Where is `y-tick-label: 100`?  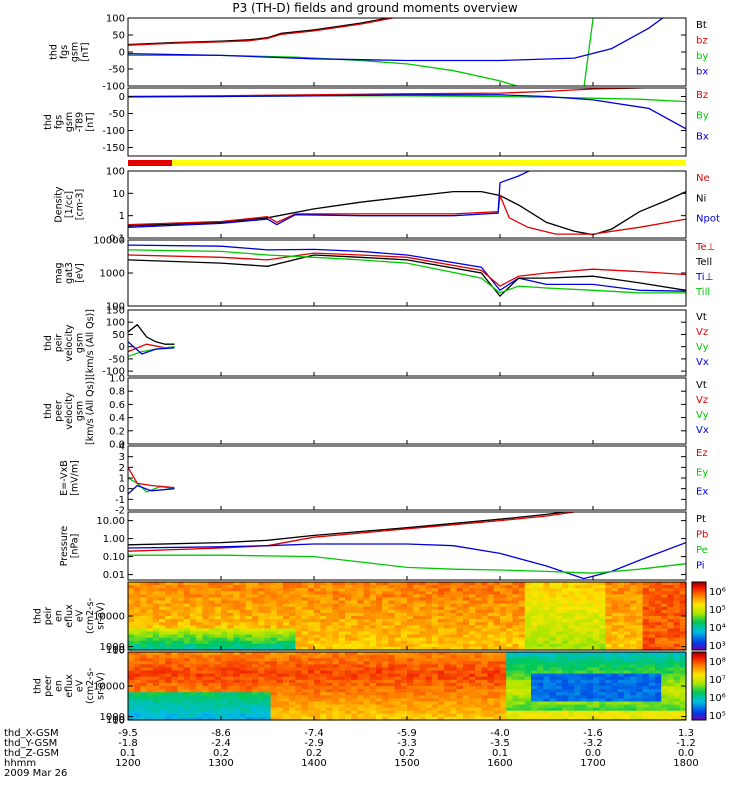
y-tick-label: 100 is located at coordinates (115, 650).